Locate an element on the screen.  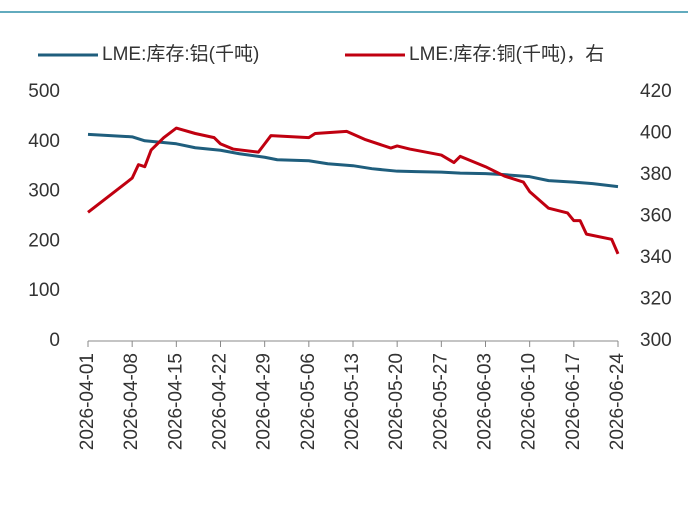
x-tick-label: 2026-06-17 is located at coordinates (573, 401).